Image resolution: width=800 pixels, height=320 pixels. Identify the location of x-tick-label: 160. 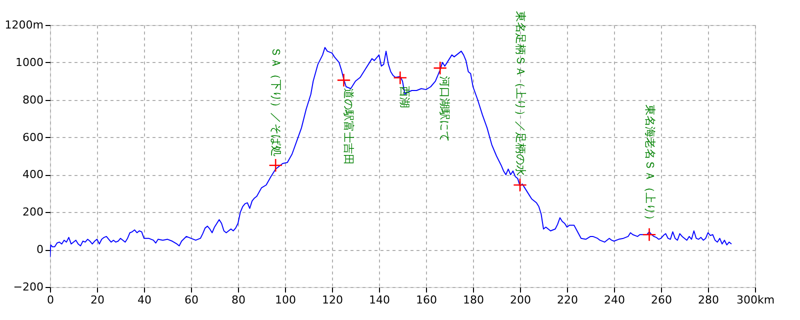
(426, 300).